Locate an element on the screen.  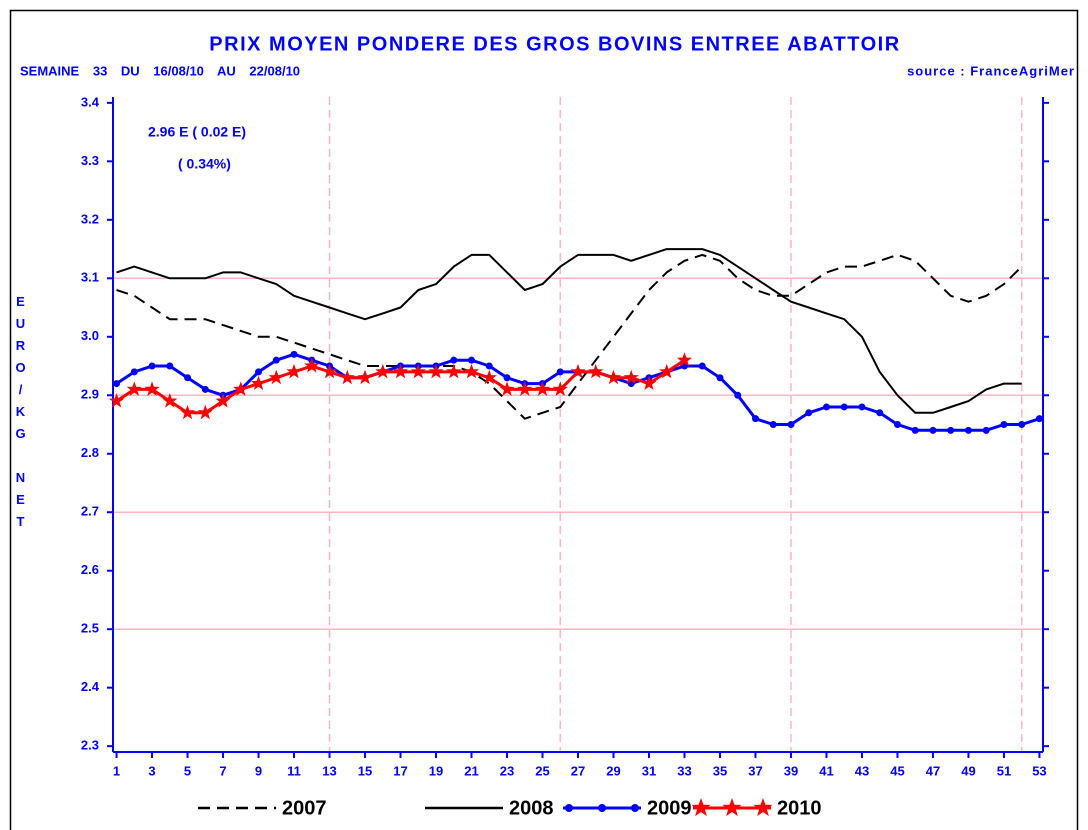
y-tick-label: 2.3 is located at coordinates (90, 745).